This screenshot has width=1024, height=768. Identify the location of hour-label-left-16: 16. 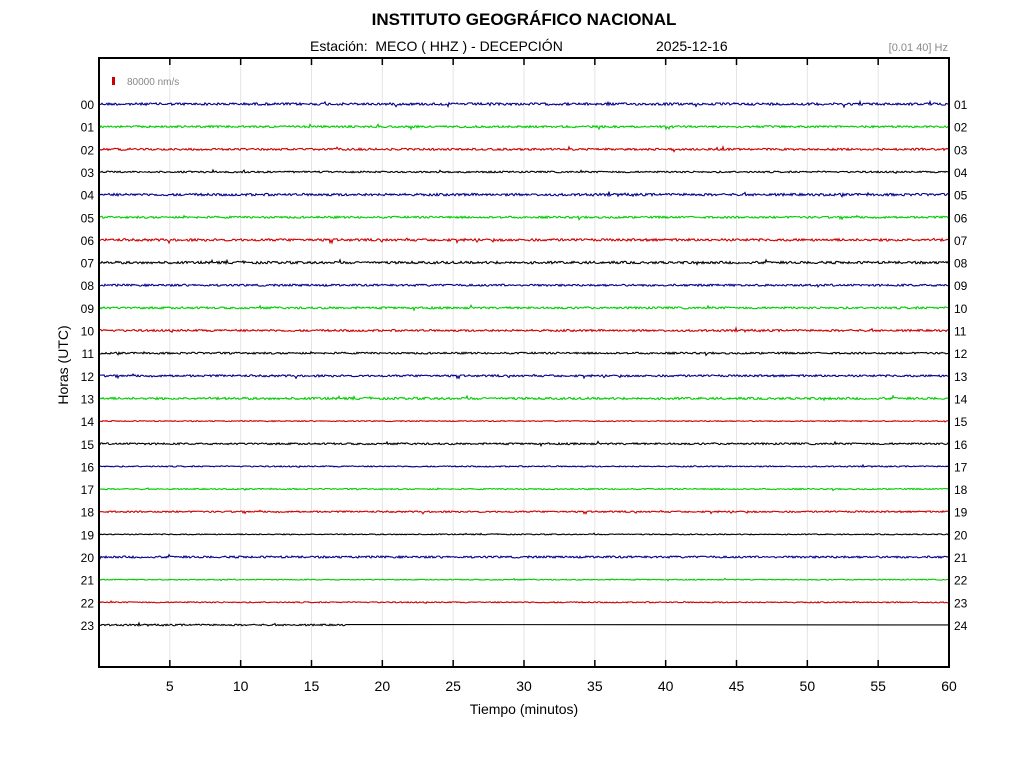
(88, 467).